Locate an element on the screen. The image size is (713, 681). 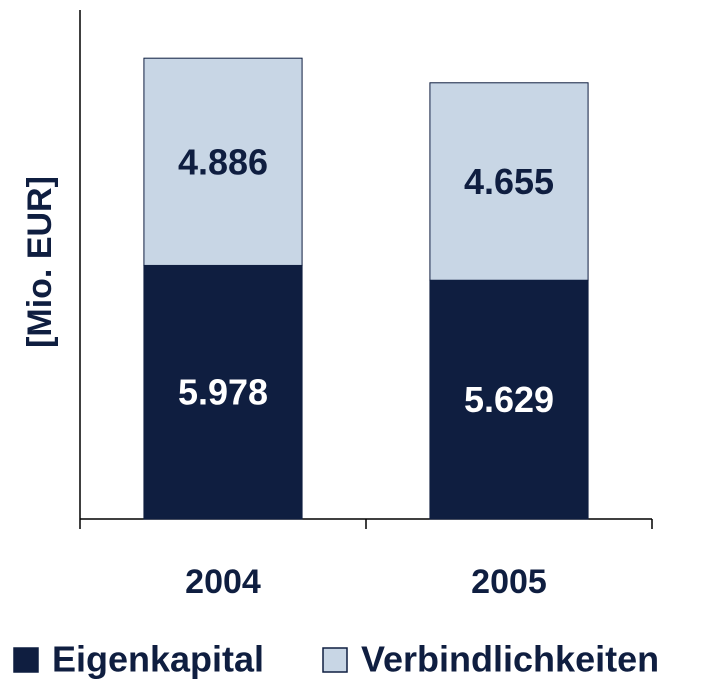
value-label: 5.629 is located at coordinates (509, 399).